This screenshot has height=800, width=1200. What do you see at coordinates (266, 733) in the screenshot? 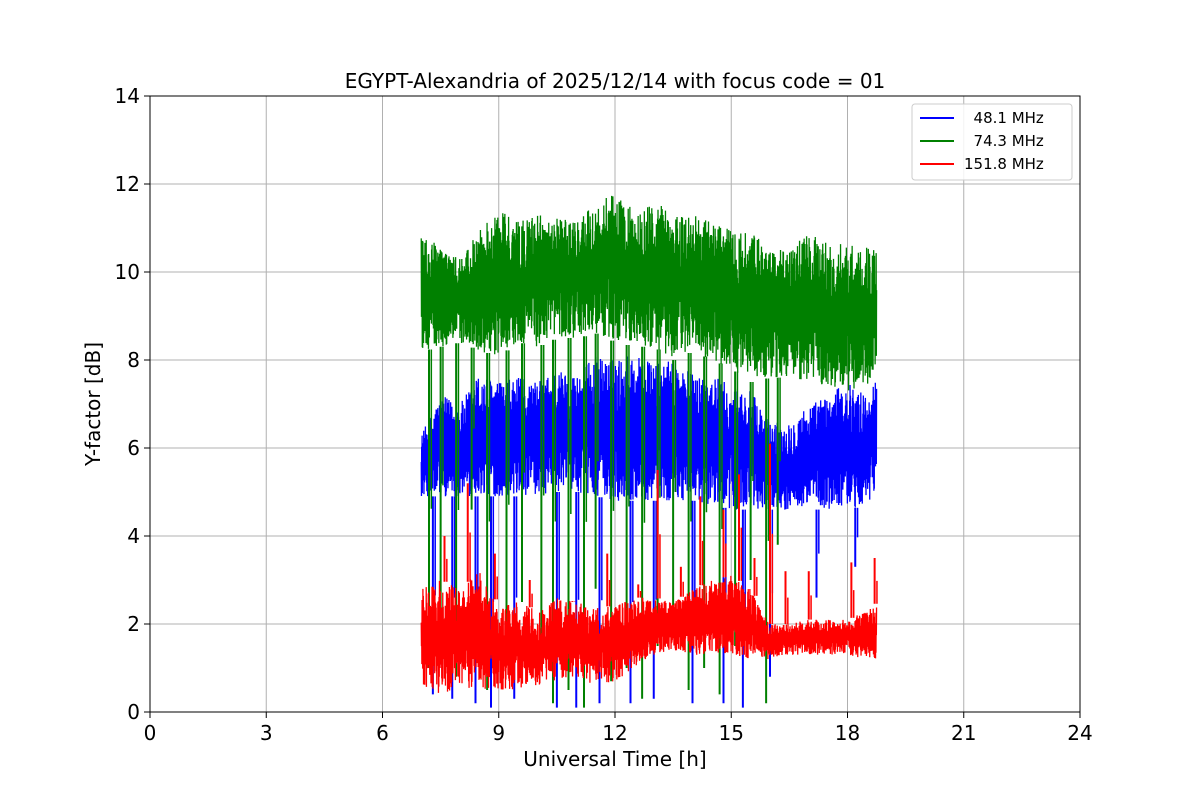
I see `x-tick-label: 3` at bounding box center [266, 733].